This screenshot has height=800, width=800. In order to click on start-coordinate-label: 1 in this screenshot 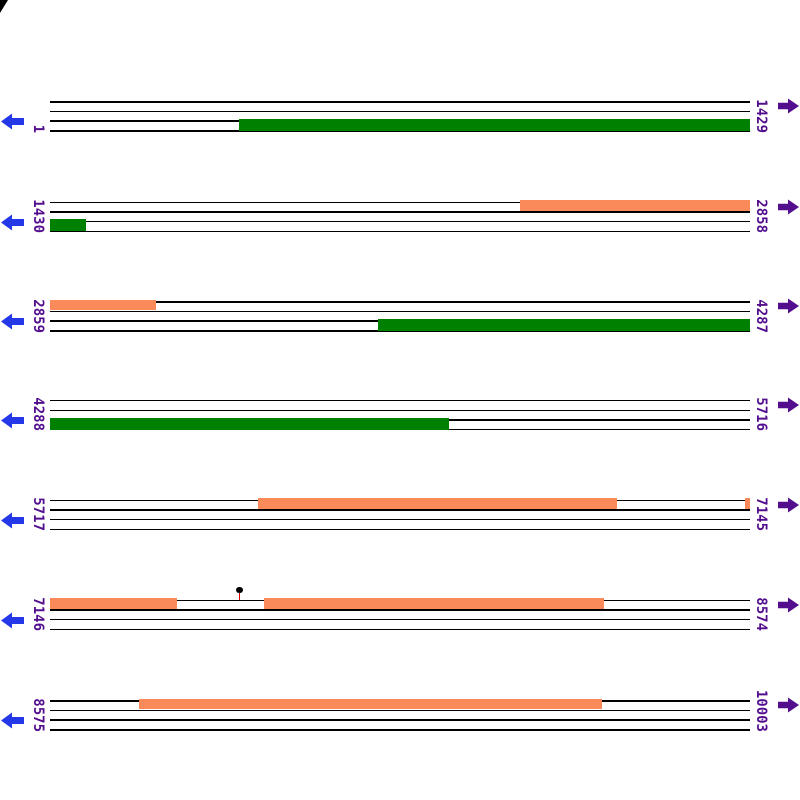, I will do `click(38, 128)`.